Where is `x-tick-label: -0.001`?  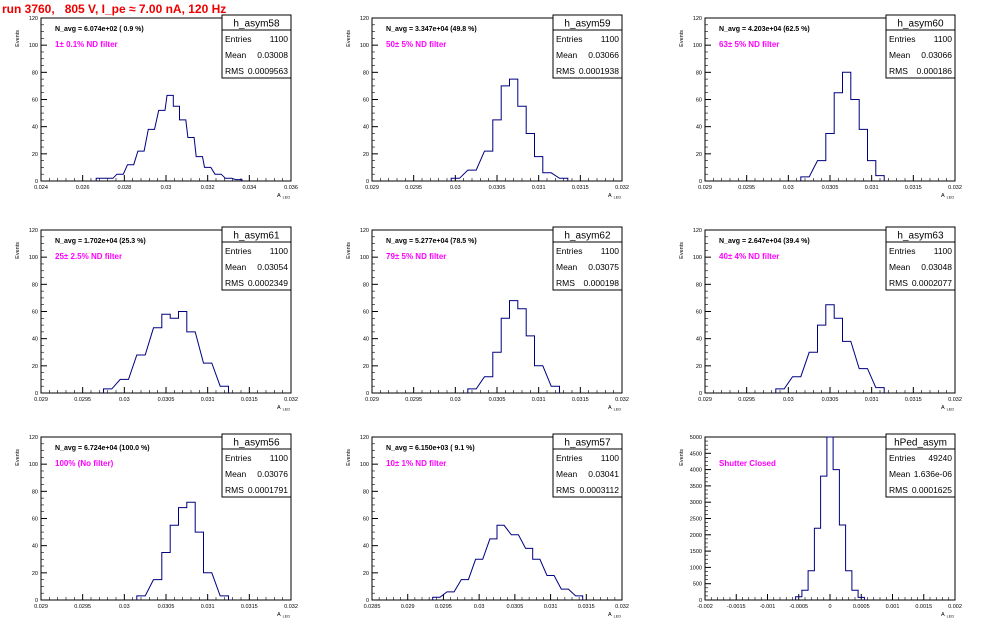 x-tick-label: -0.001 is located at coordinates (768, 607).